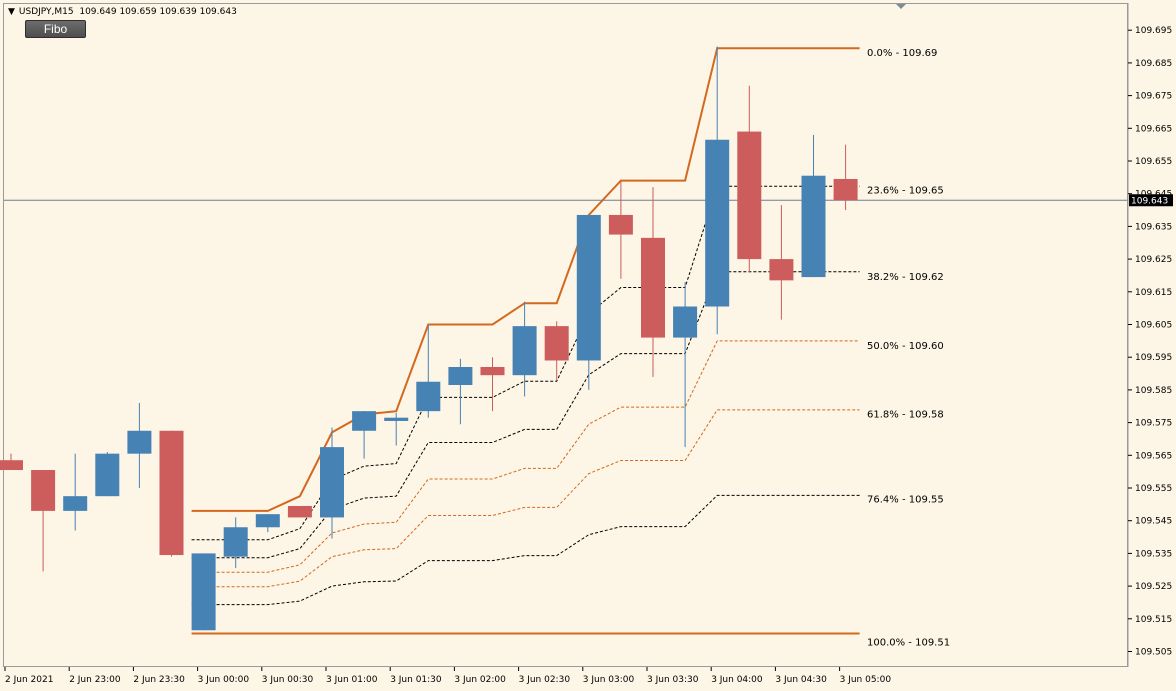 The image size is (1176, 691). I want to click on symbol-label: USDJPY,M15, so click(46, 12).